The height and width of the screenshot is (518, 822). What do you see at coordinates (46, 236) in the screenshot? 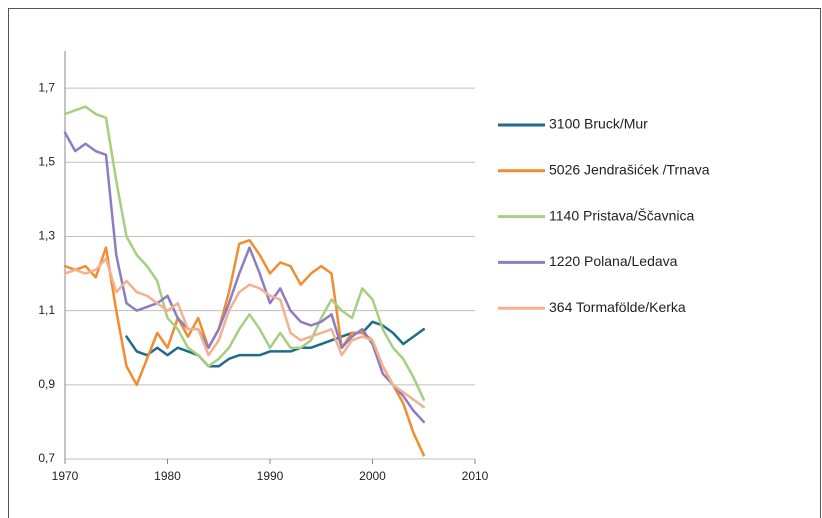
I see `y-tick-label: 1,3` at bounding box center [46, 236].